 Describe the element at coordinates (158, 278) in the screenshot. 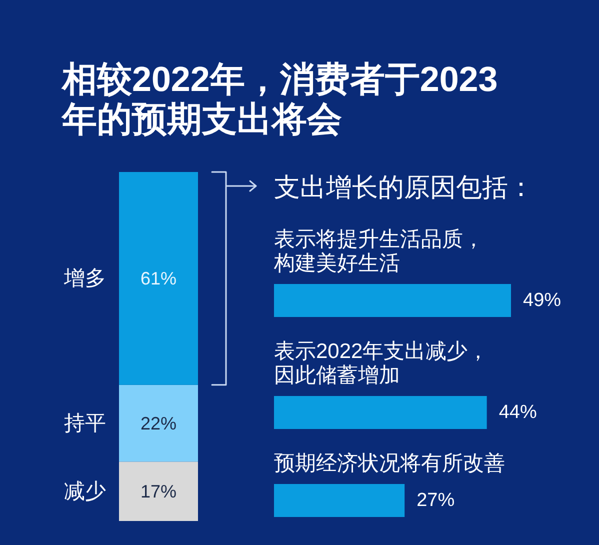

I see `data-label: 61%` at that location.